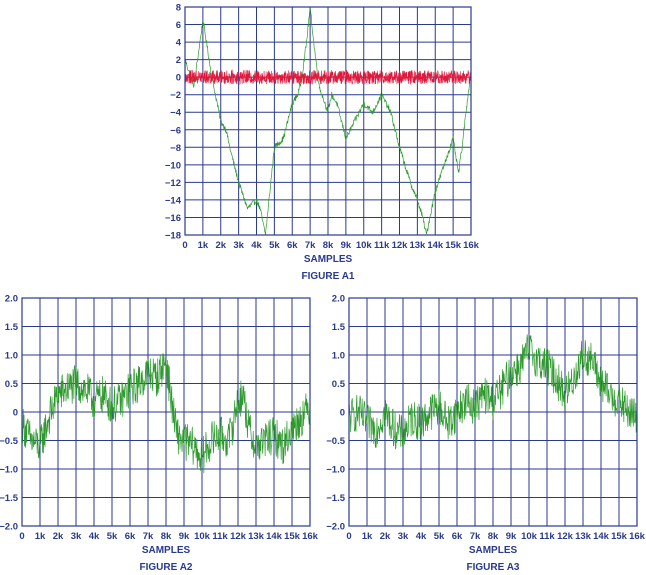 This screenshot has width=646, height=575. I want to click on y-tick-label: −4, so click(176, 113).